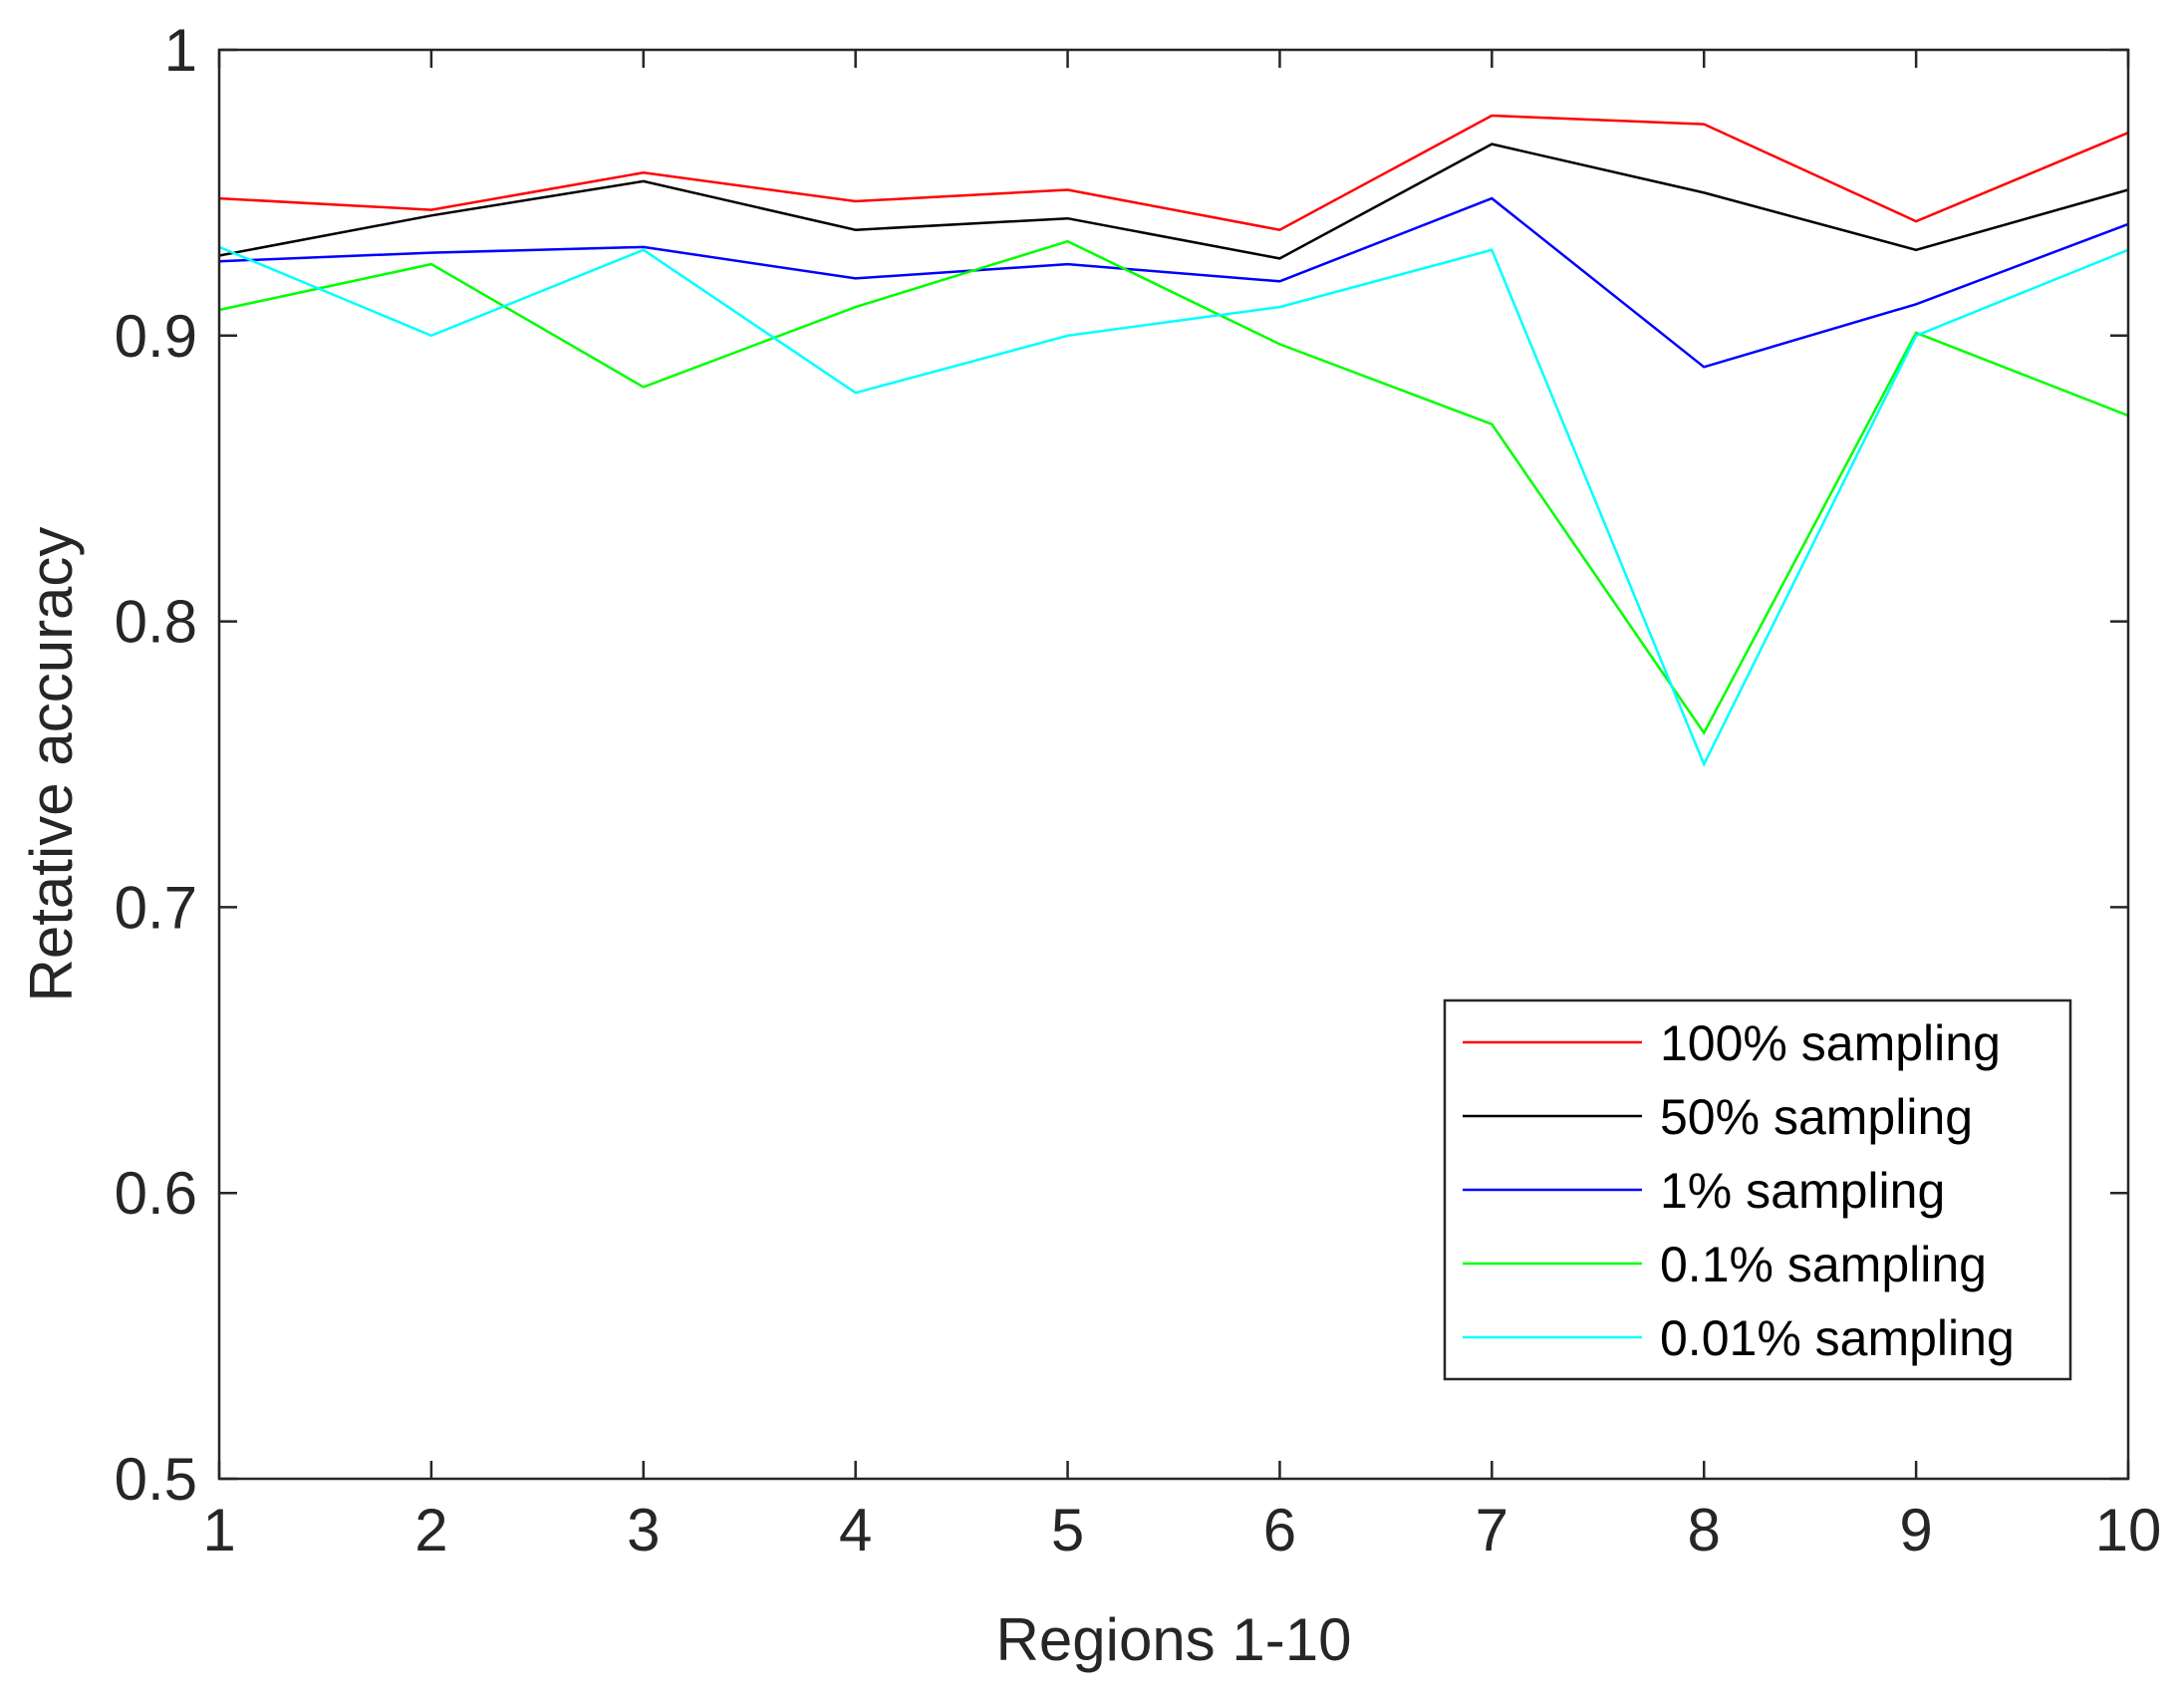  I want to click on x-tick-label: 1, so click(218, 1530).